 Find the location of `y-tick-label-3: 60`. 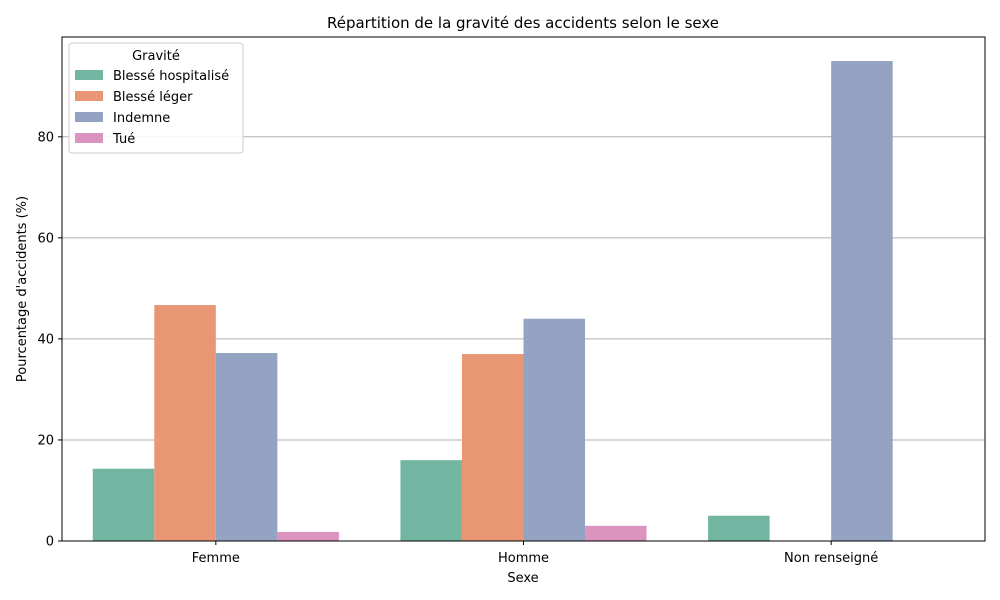

y-tick-label-3: 60 is located at coordinates (45, 238).